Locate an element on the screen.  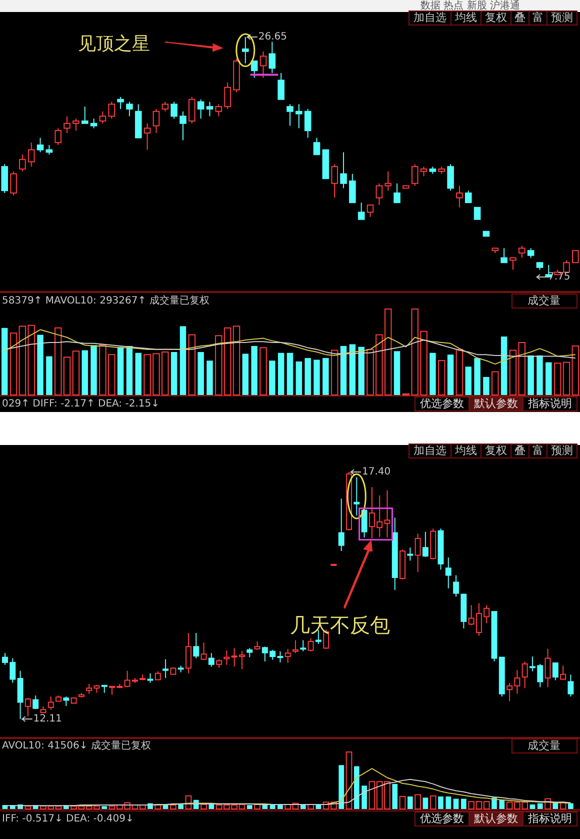
text: 029↑ DIFF: -2.17↑ DEA: -2.15↓ is located at coordinates (81, 404).